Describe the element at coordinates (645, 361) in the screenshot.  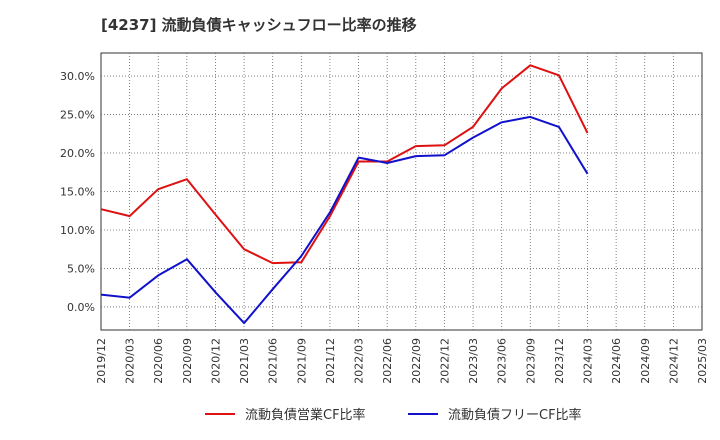
I see `x-tick-label: 2024/09` at that location.